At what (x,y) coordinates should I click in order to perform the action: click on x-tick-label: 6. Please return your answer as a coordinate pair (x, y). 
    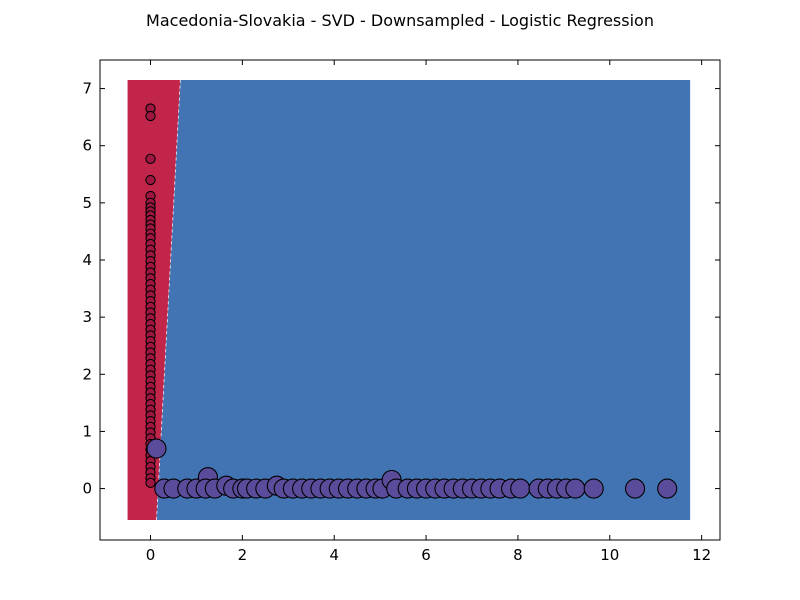
    Looking at the image, I should click on (426, 555).